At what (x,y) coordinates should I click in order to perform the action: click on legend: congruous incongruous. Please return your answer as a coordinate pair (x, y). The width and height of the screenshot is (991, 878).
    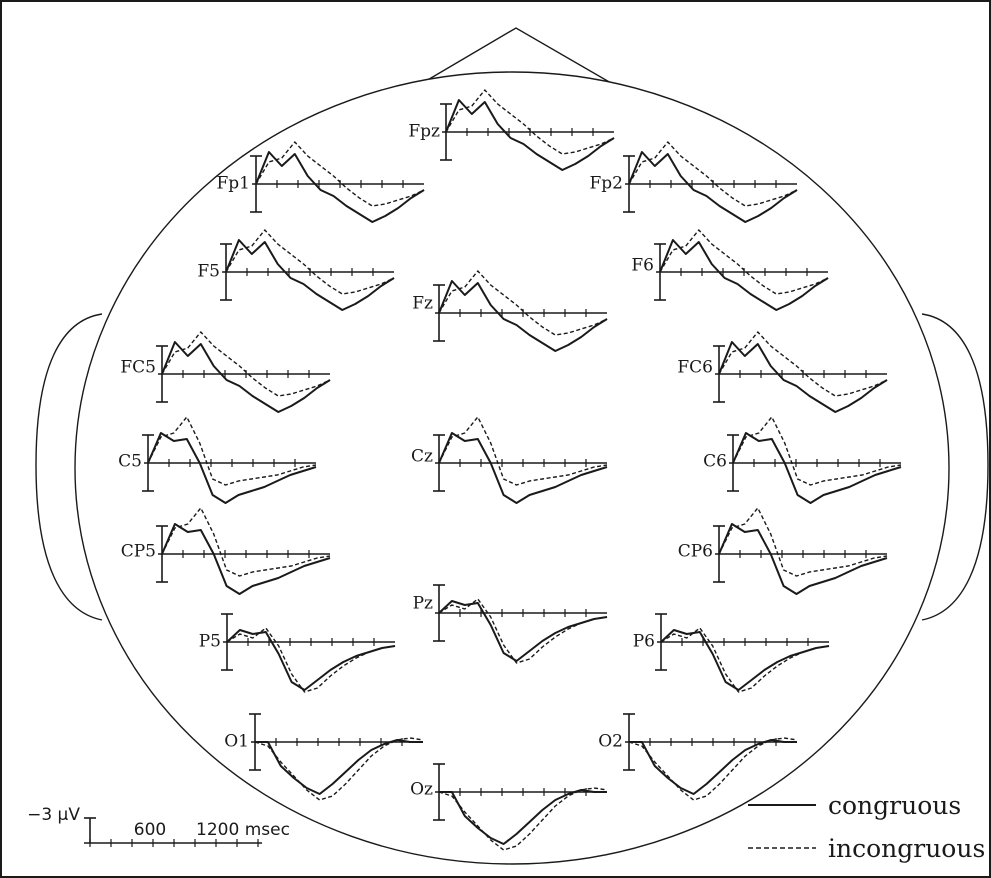
    Looking at the image, I should click on (866, 827).